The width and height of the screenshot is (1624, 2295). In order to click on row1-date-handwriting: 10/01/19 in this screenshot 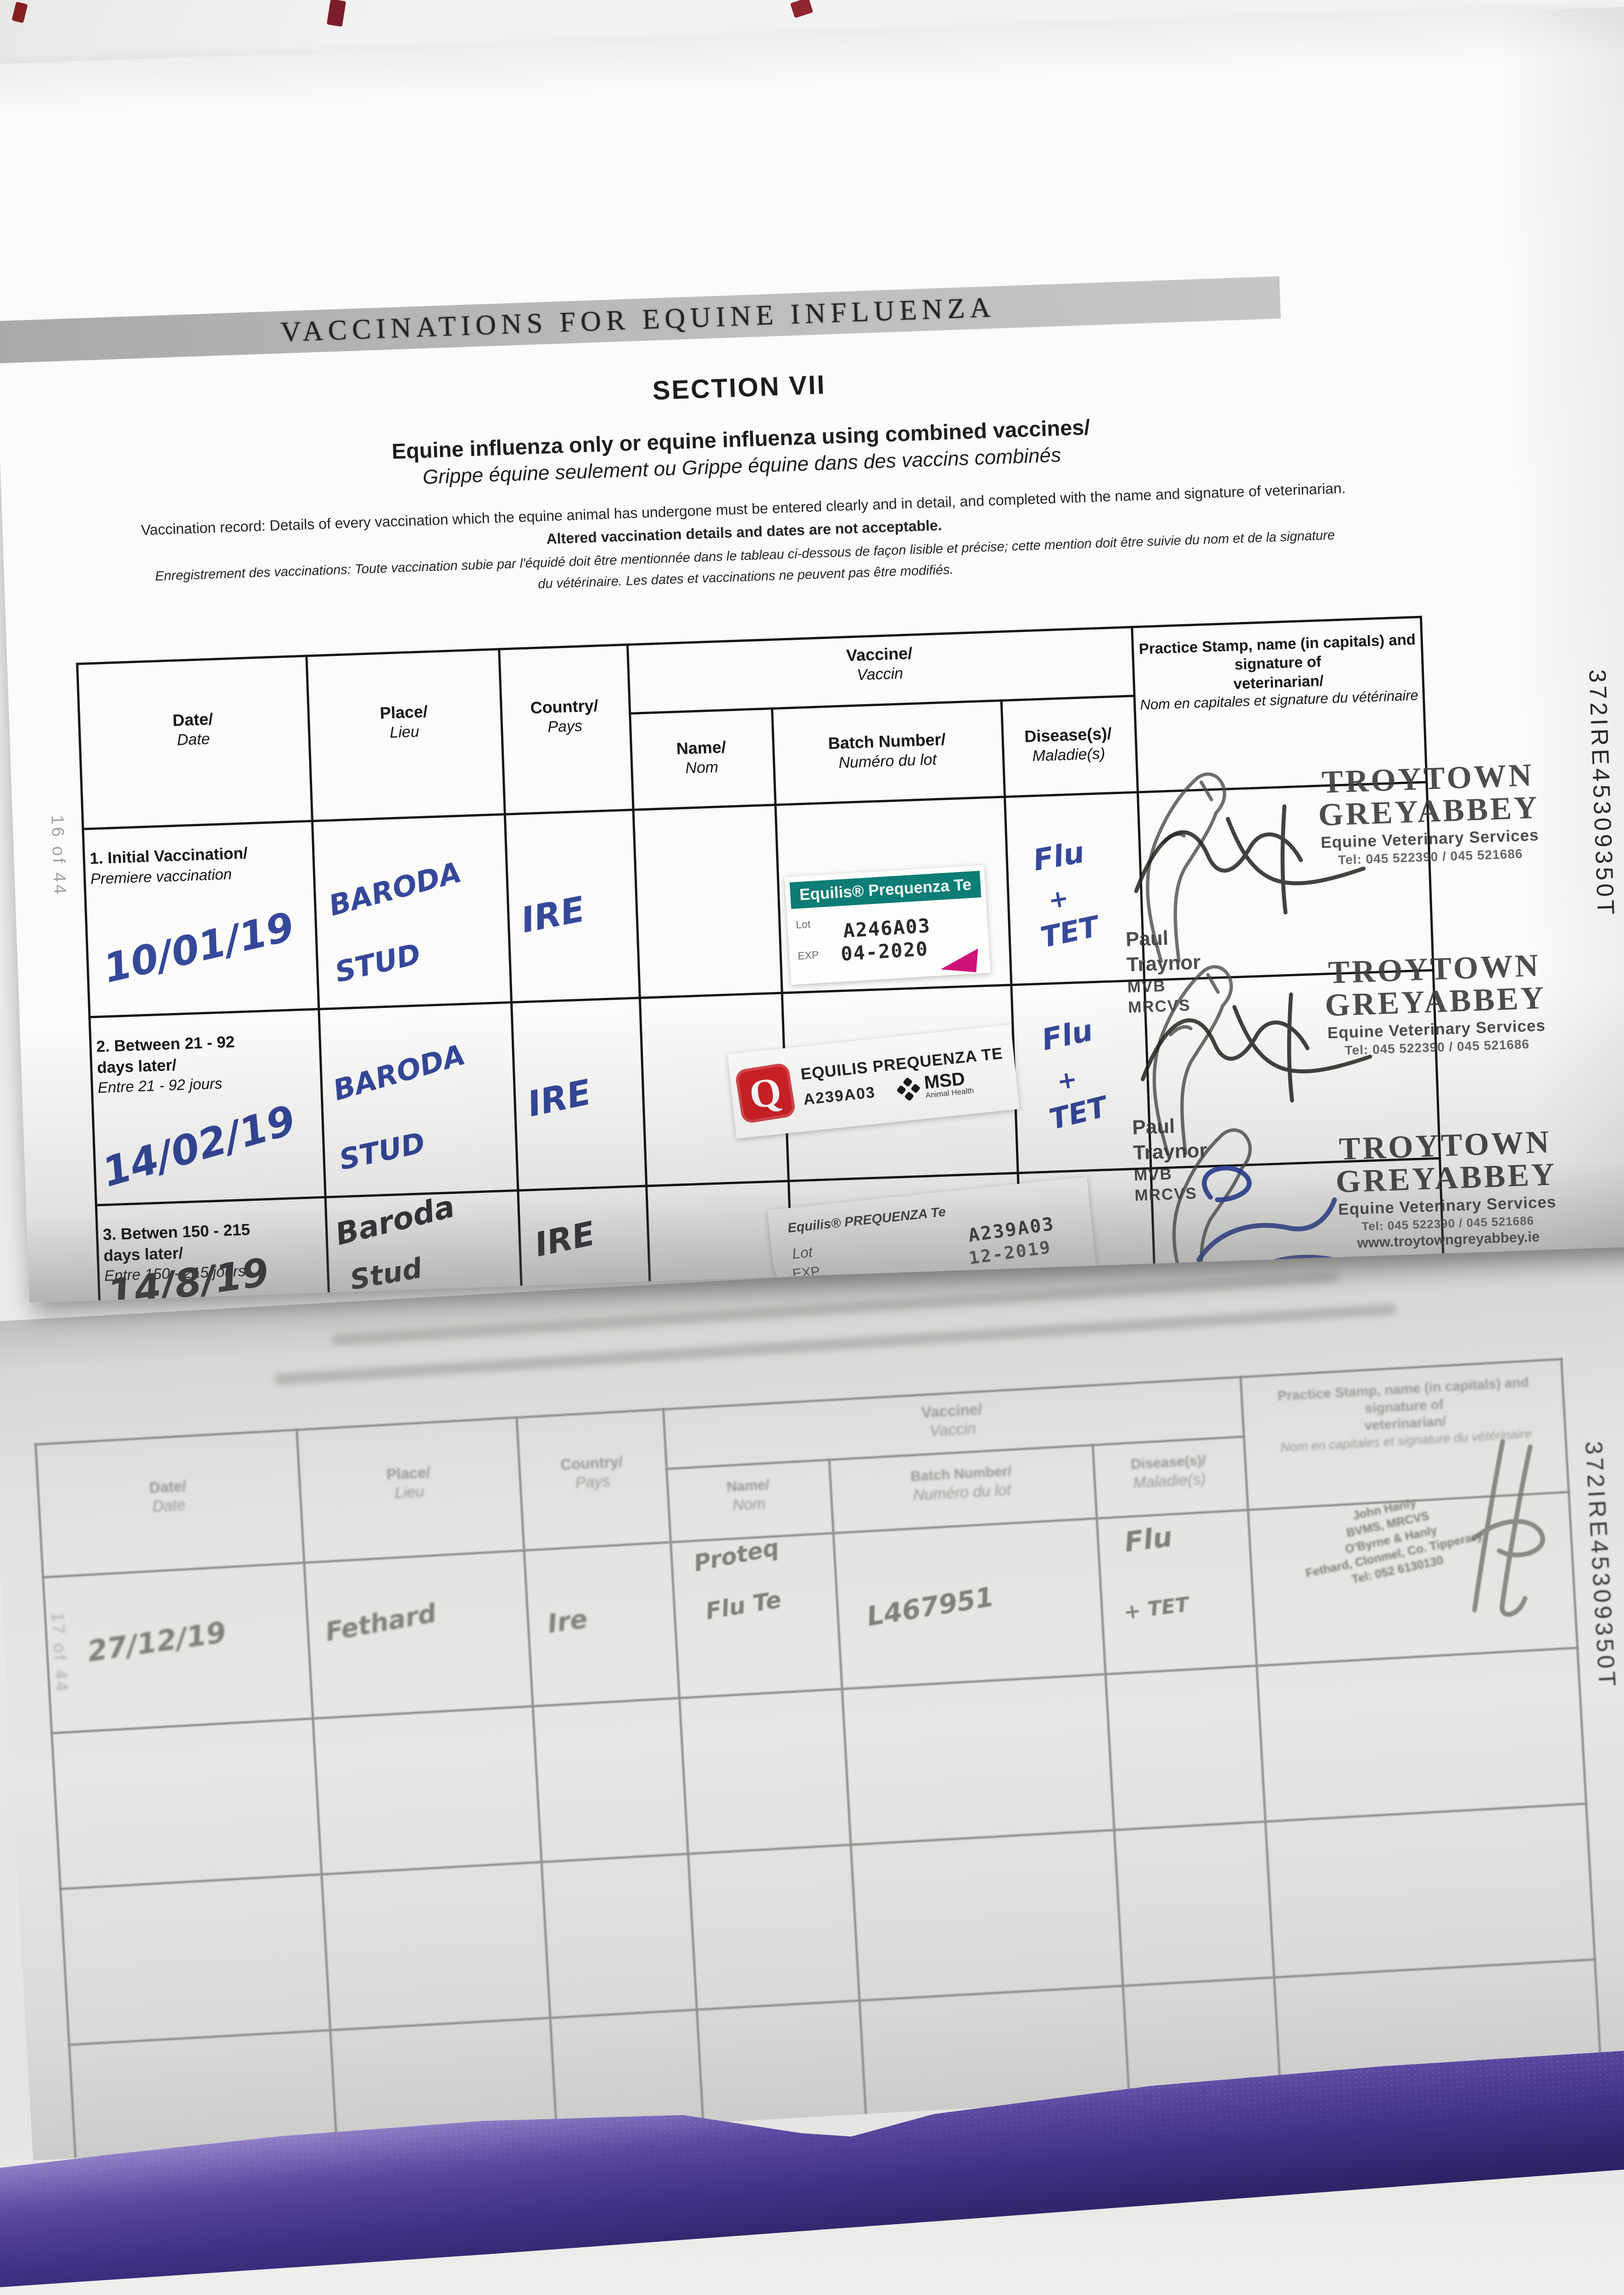, I will do `click(199, 948)`.